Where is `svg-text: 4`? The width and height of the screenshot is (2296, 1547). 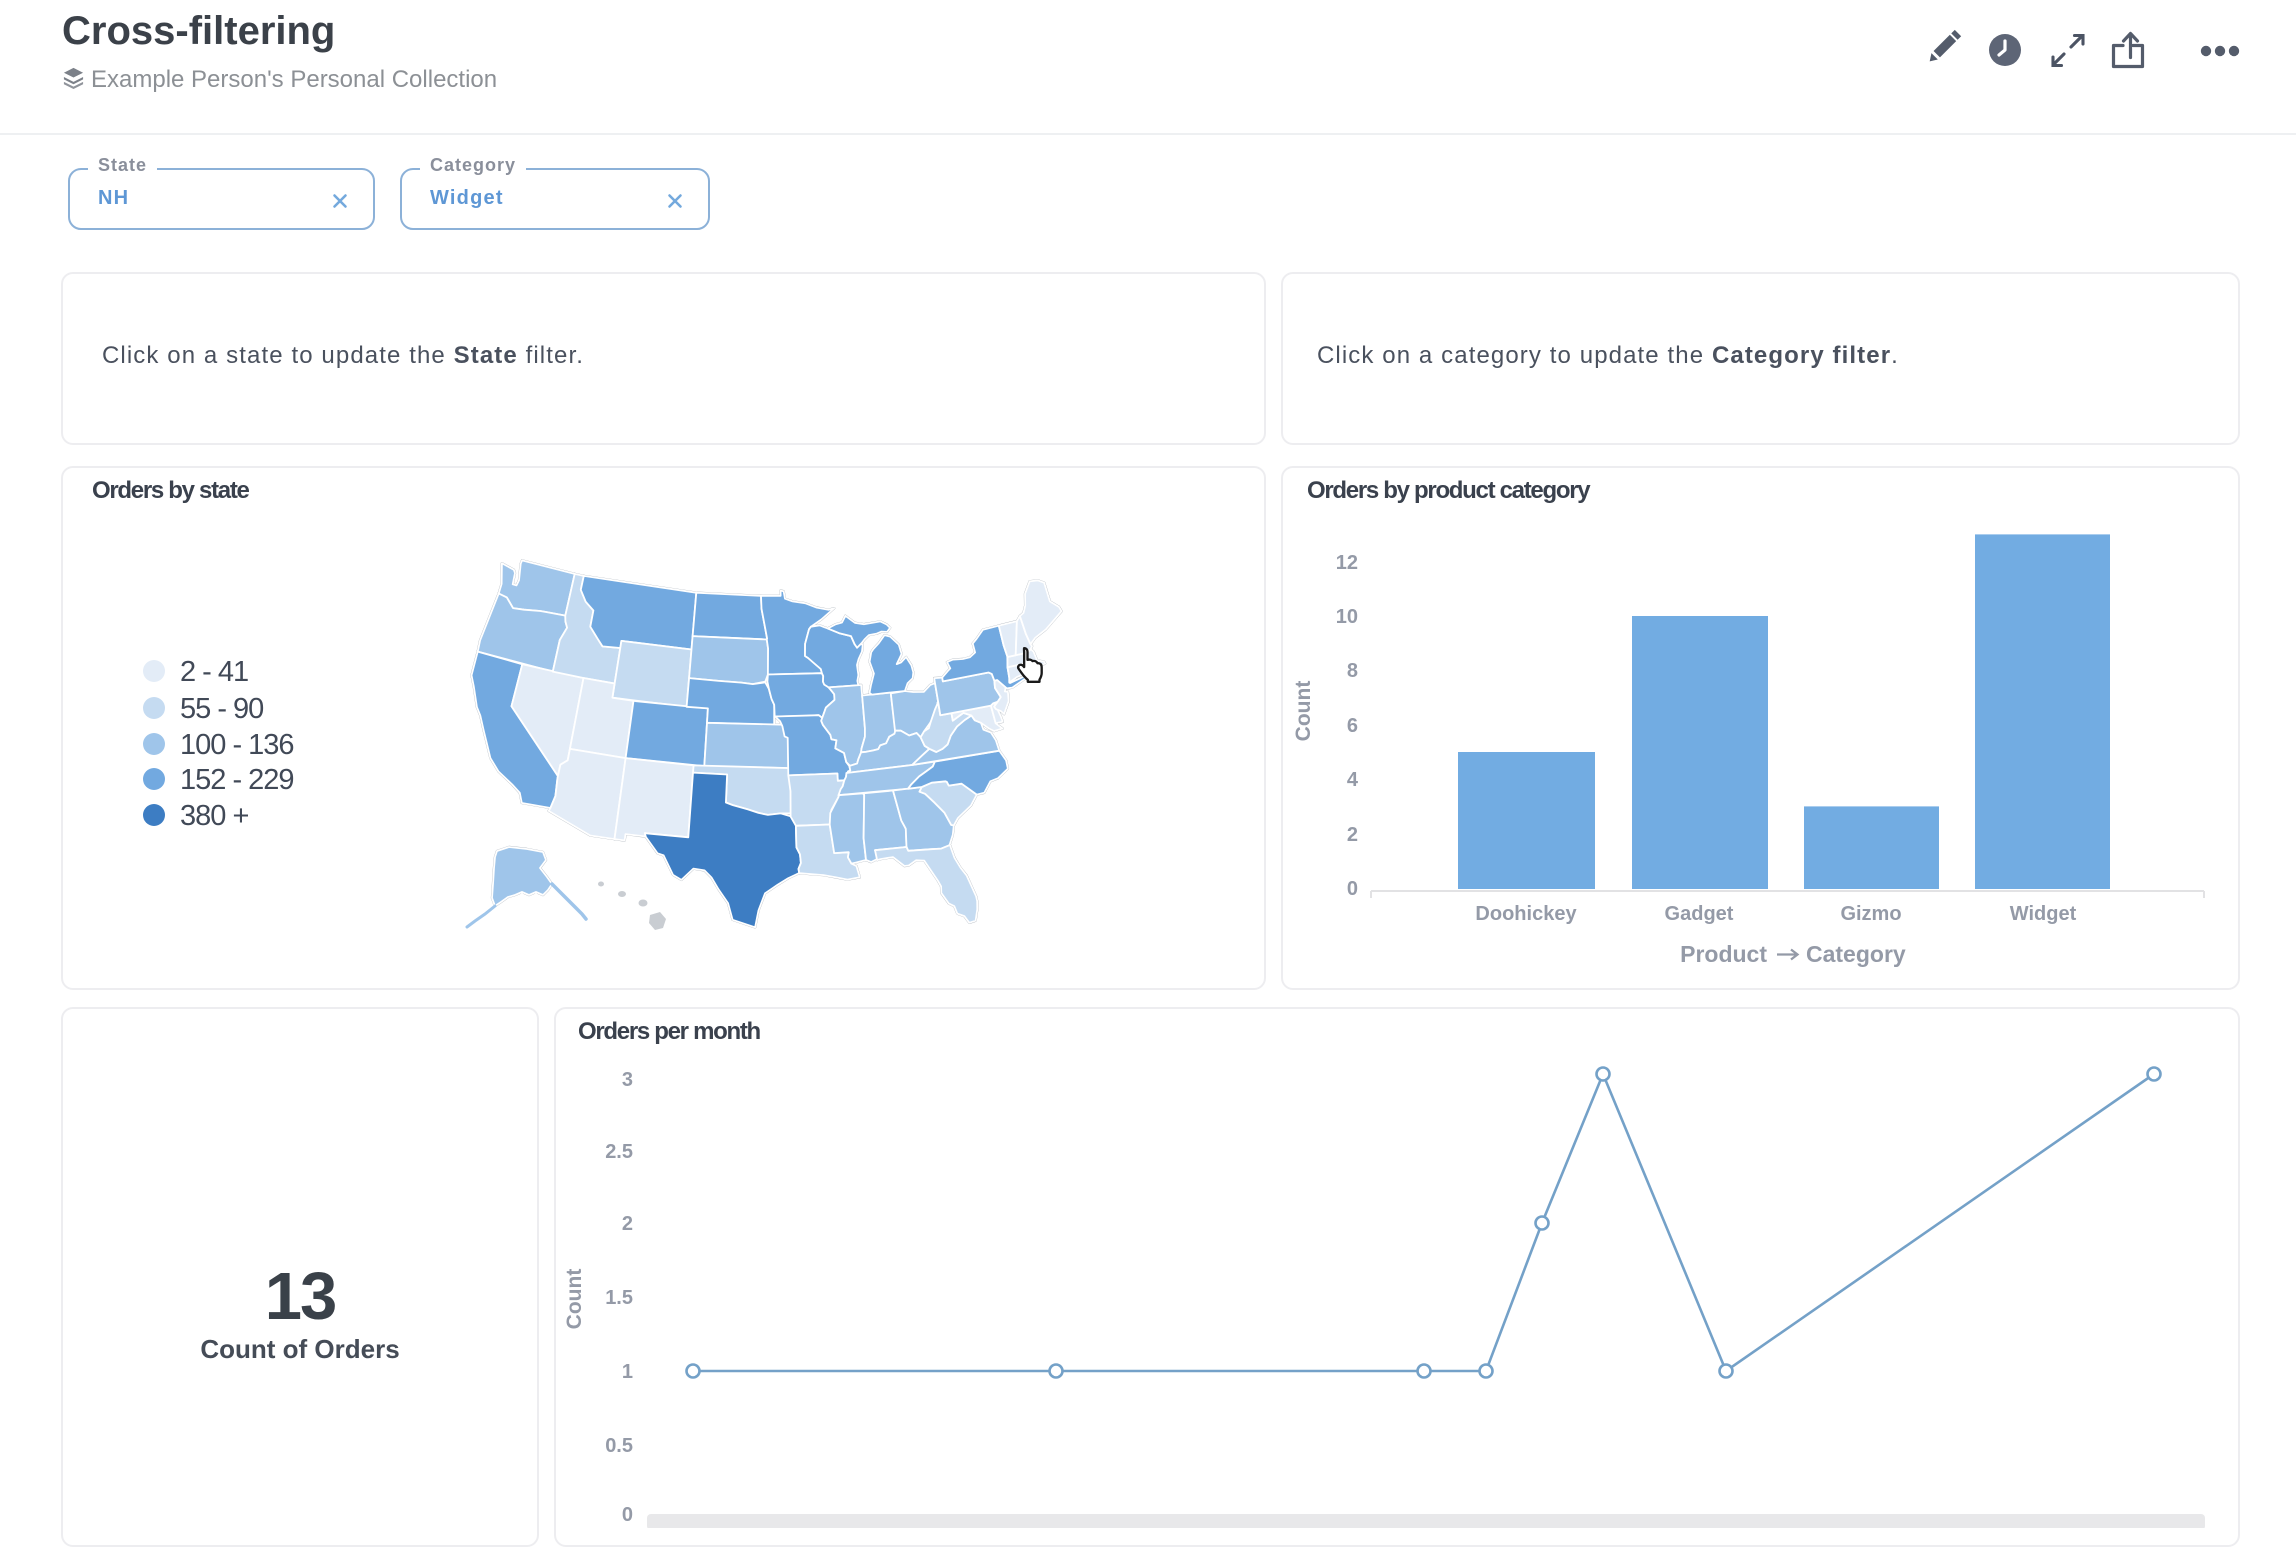 svg-text: 4 is located at coordinates (1353, 780).